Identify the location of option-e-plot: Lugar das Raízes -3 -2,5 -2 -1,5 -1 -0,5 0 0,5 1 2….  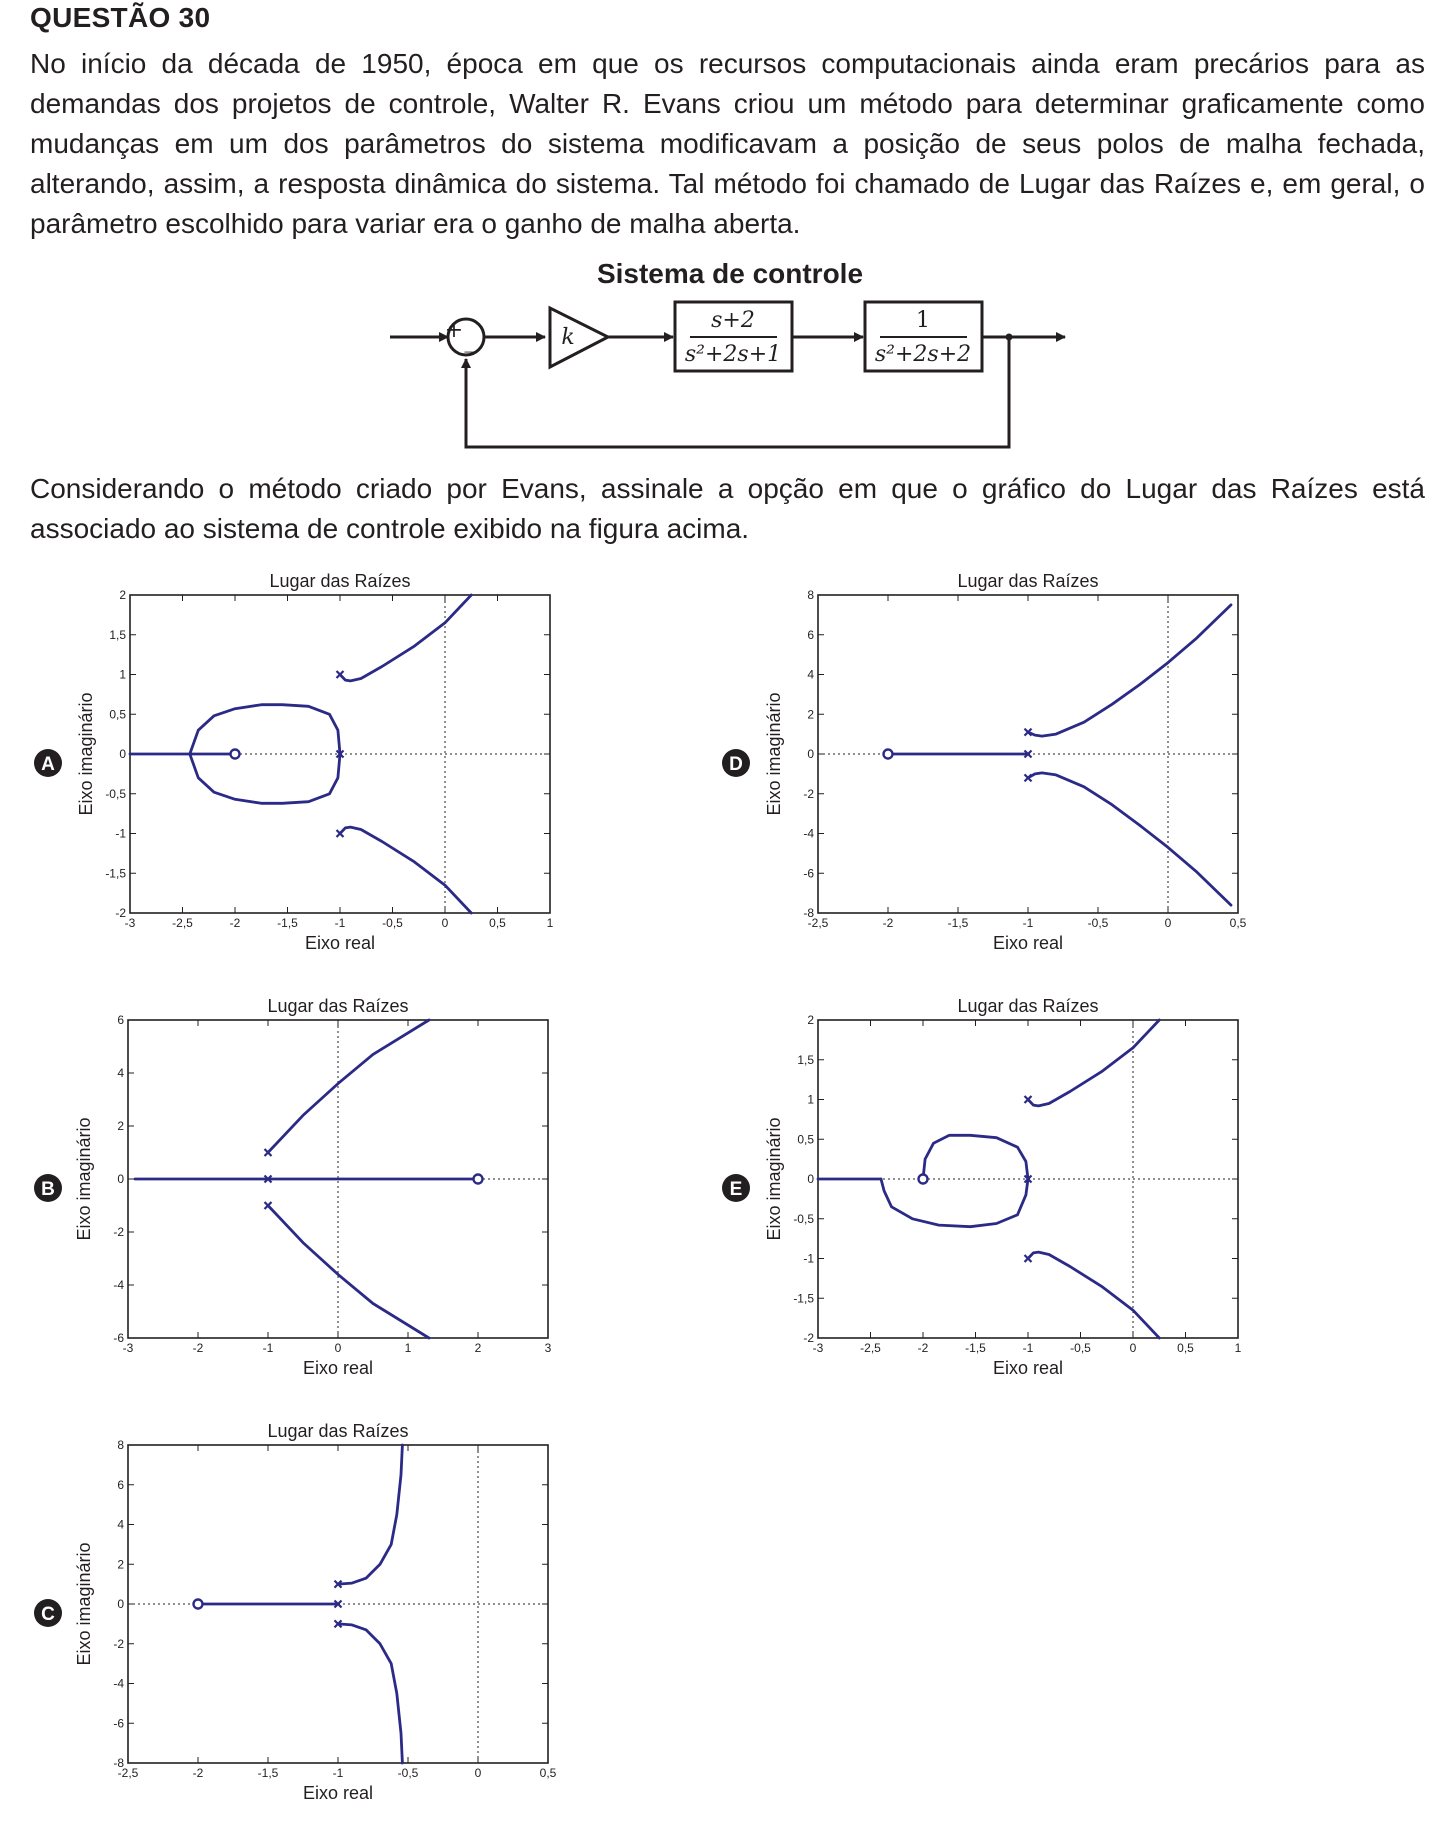
(998, 1190).